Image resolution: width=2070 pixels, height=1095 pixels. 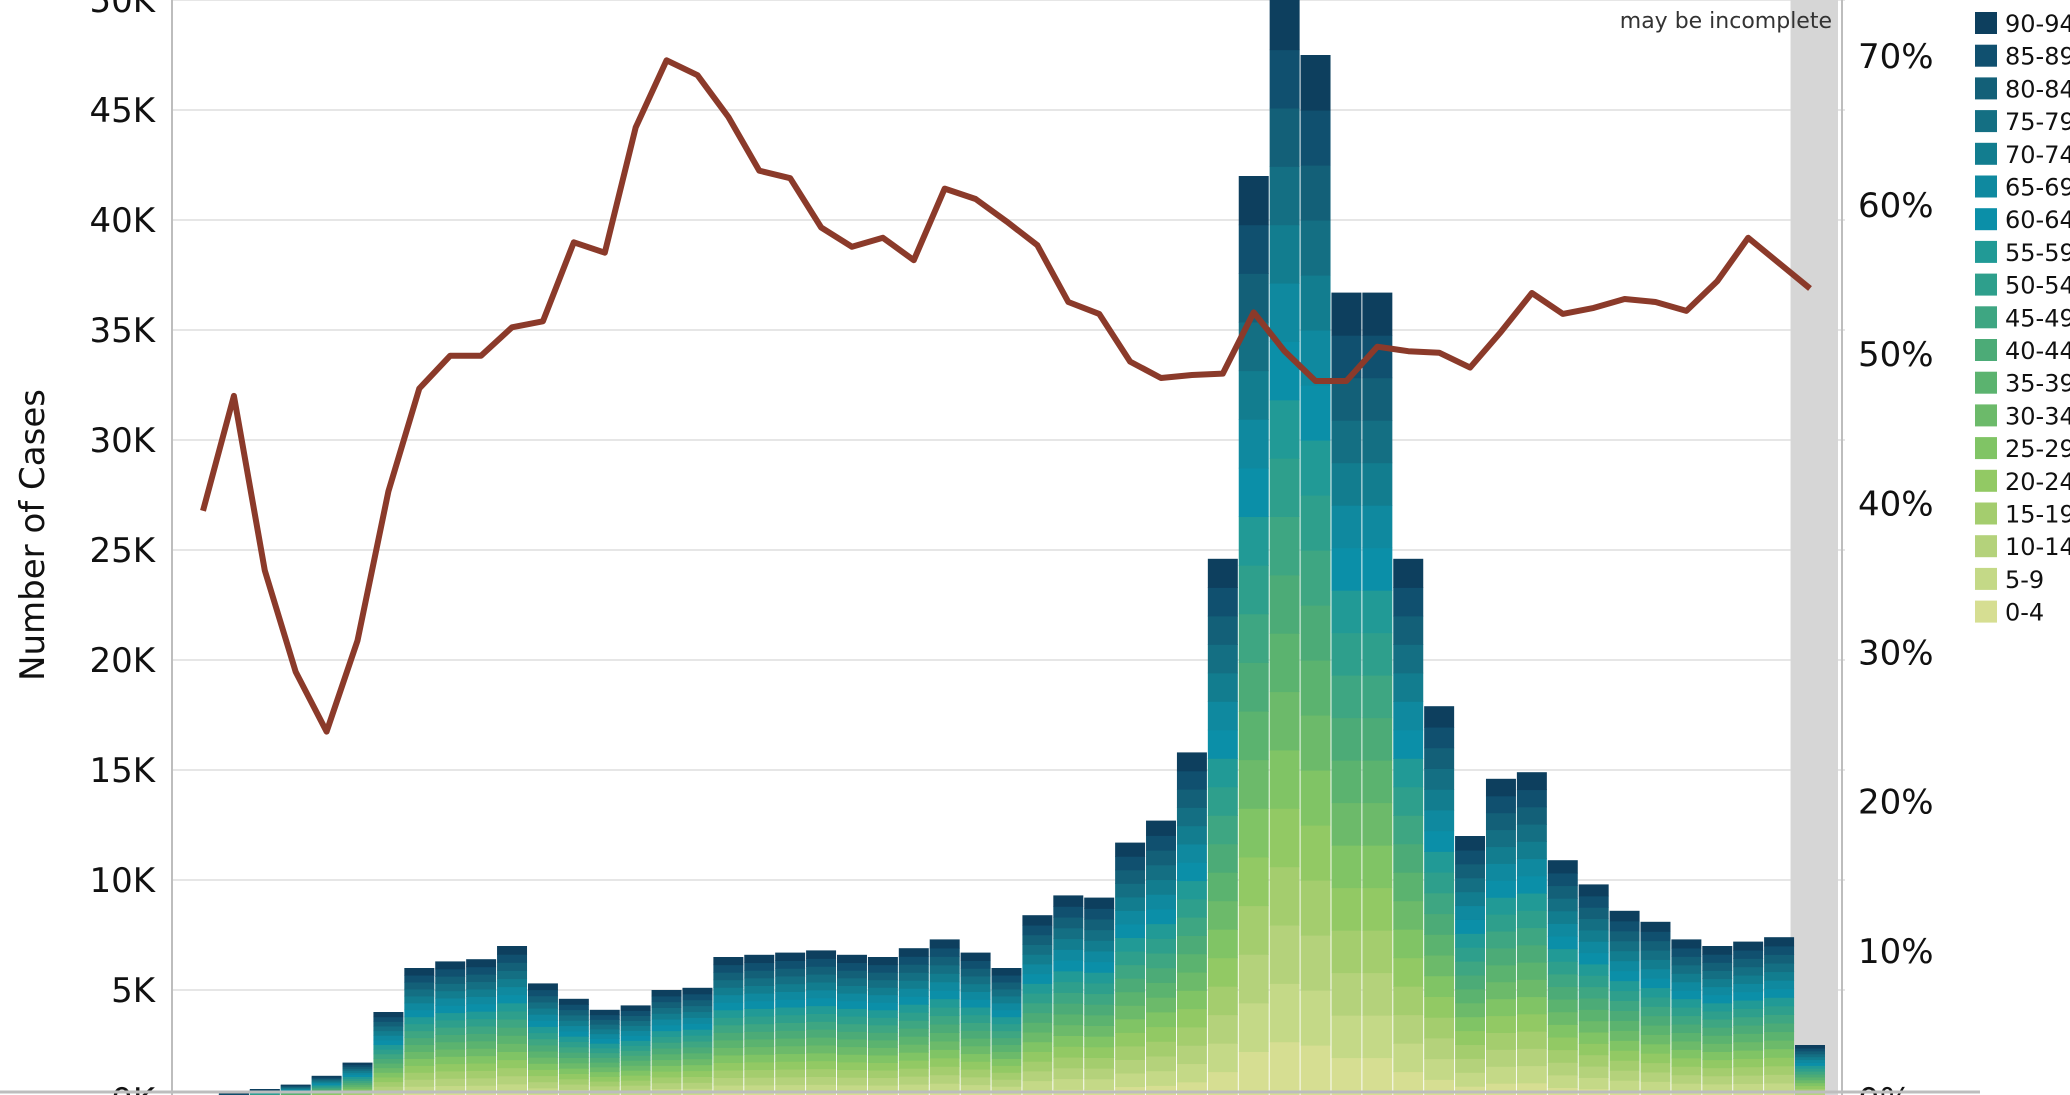 What do you see at coordinates (1814, 547) in the screenshot?
I see `incomplete-data-shade` at bounding box center [1814, 547].